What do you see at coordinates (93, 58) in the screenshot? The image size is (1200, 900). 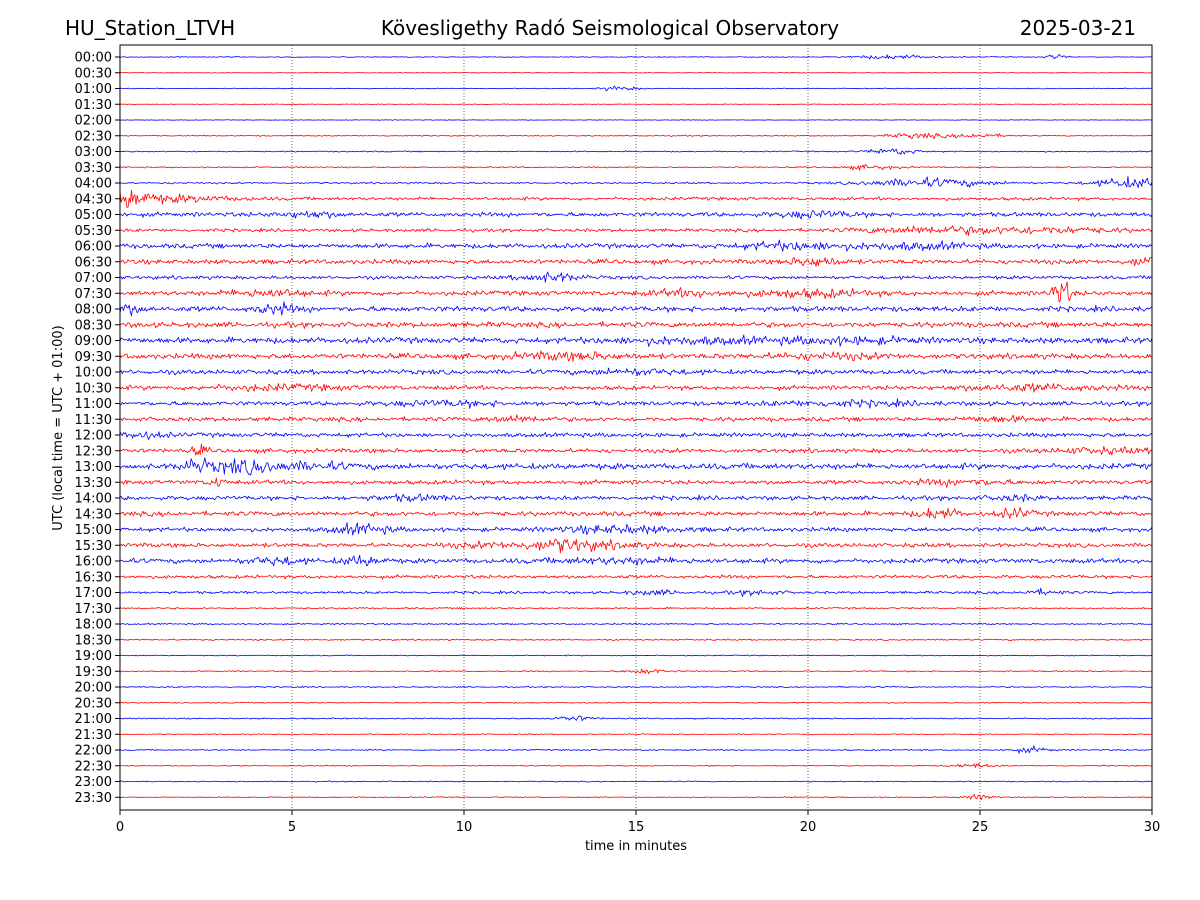 I see `y-tick-label: 00:00` at bounding box center [93, 58].